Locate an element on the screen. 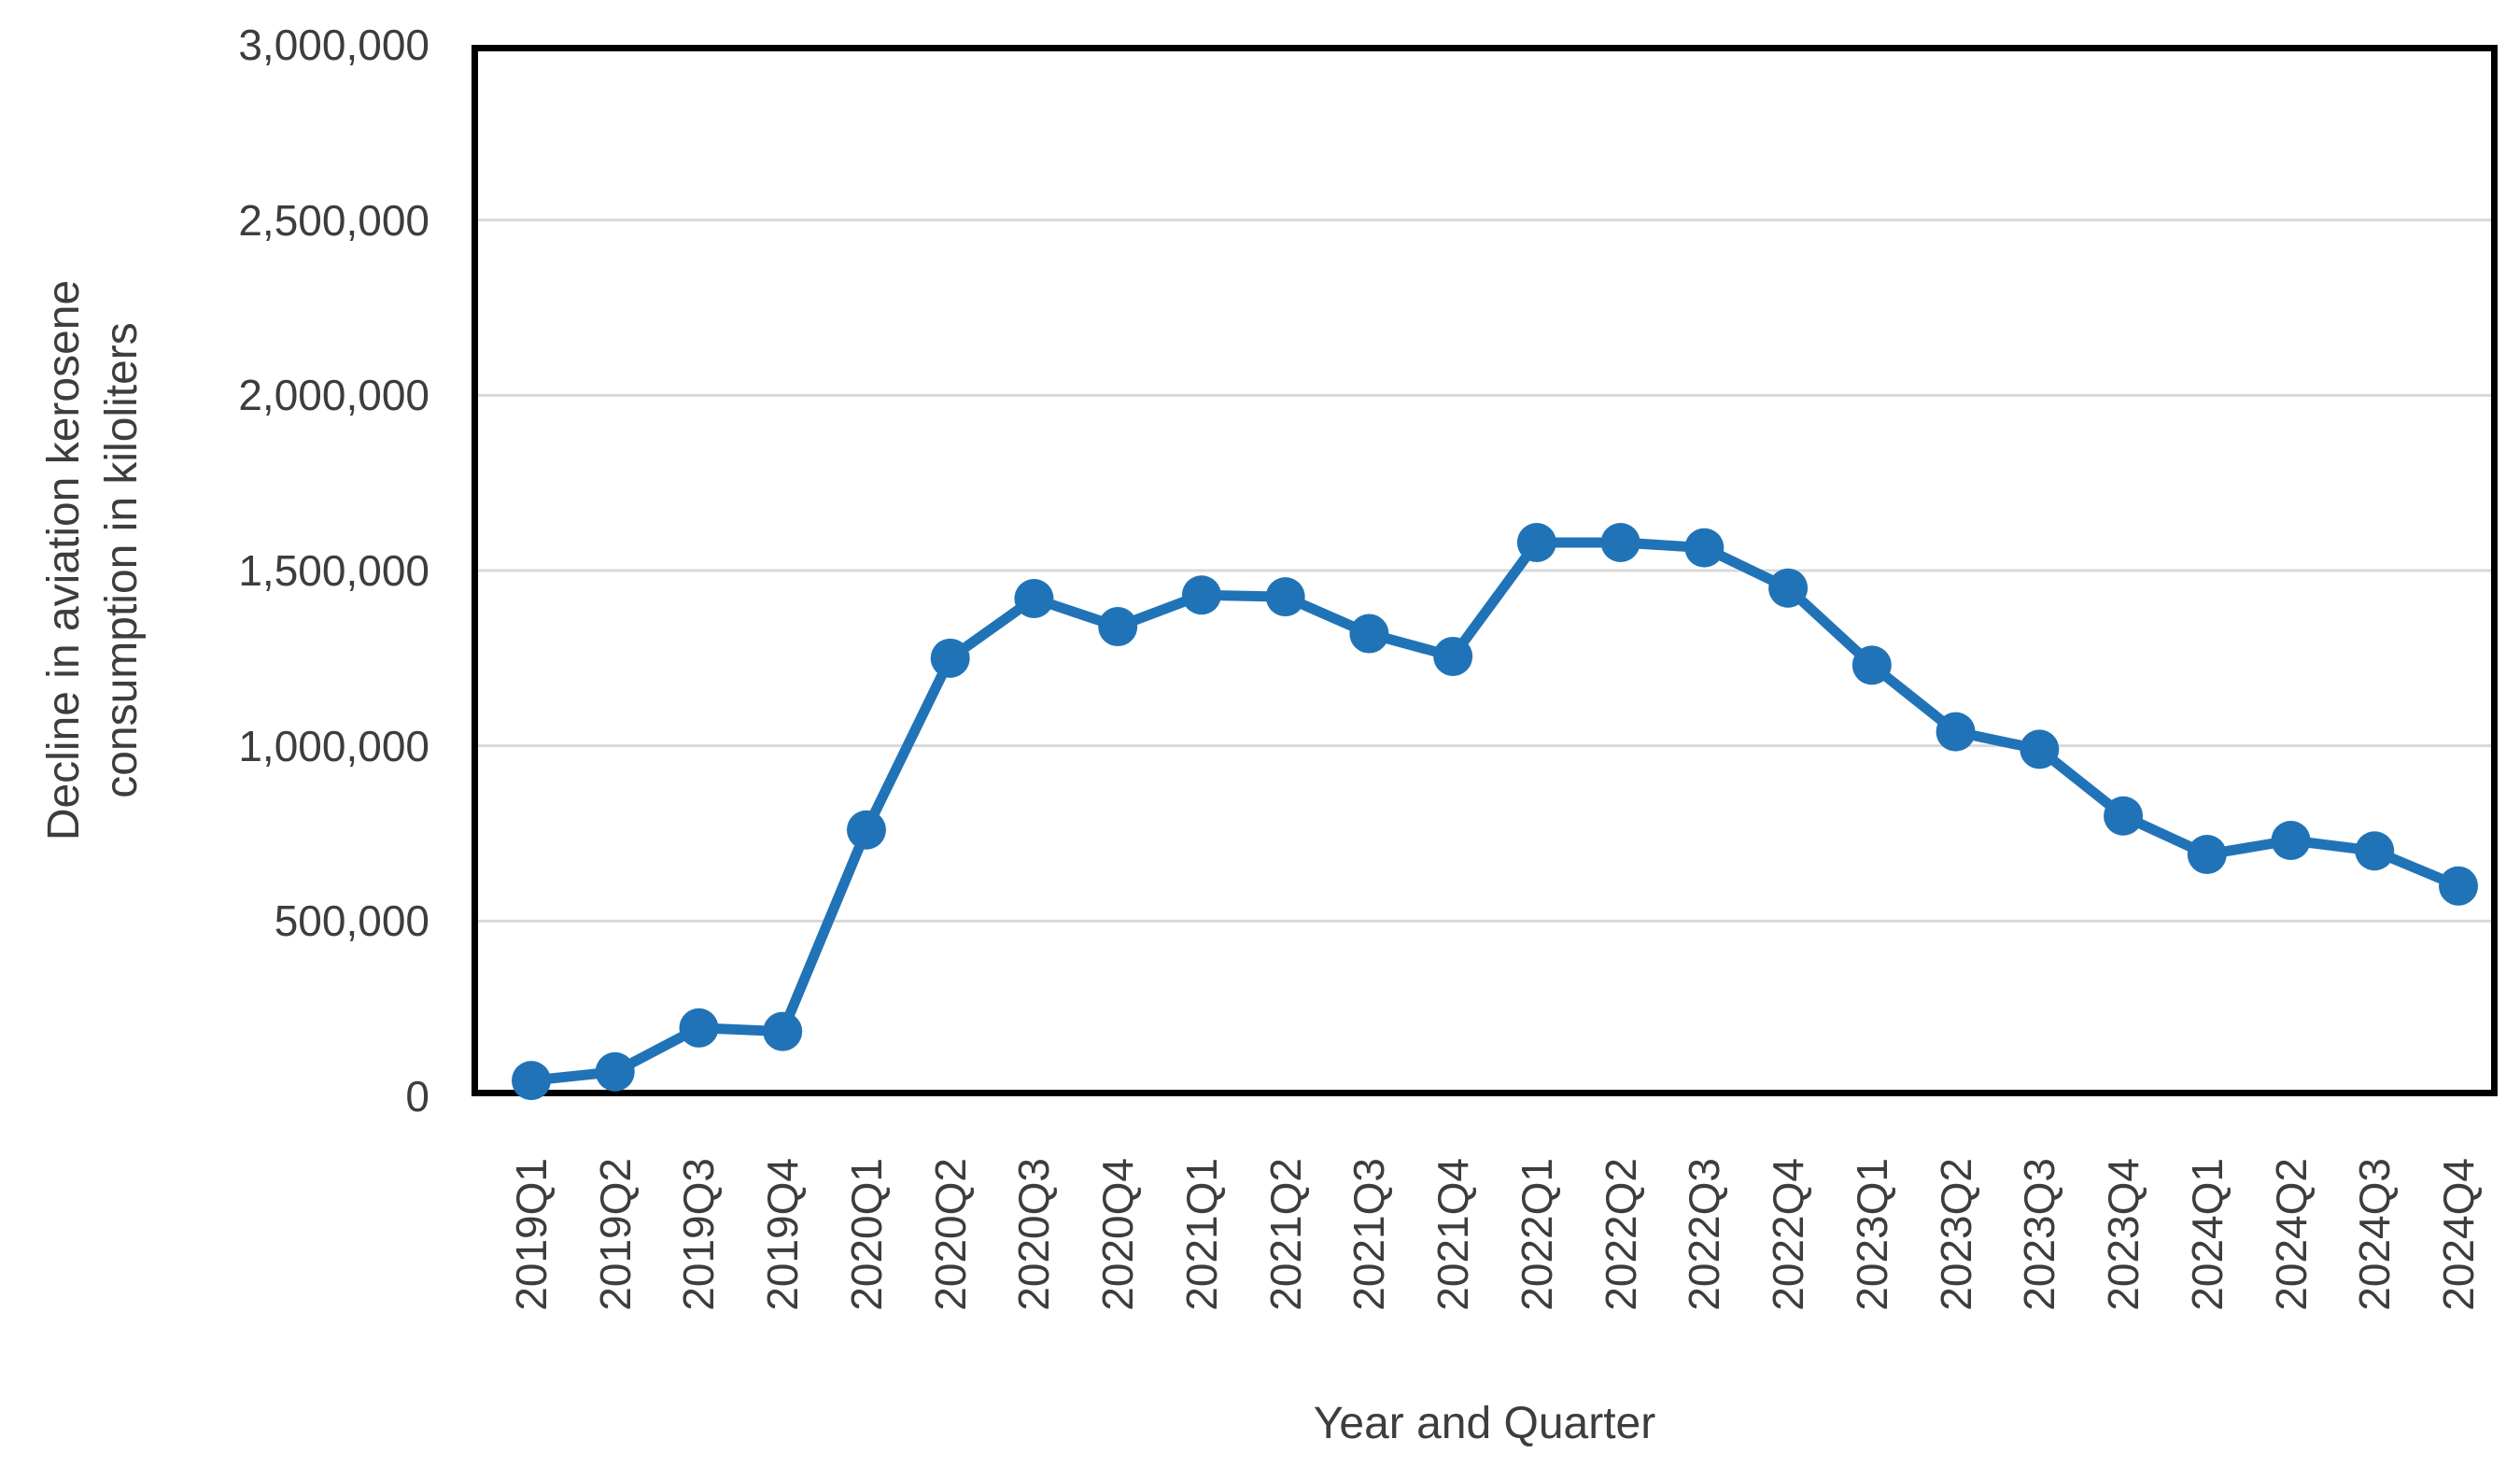 This screenshot has height=1467, width=2520. x-tick-label: 2019Q4 is located at coordinates (783, 1234).